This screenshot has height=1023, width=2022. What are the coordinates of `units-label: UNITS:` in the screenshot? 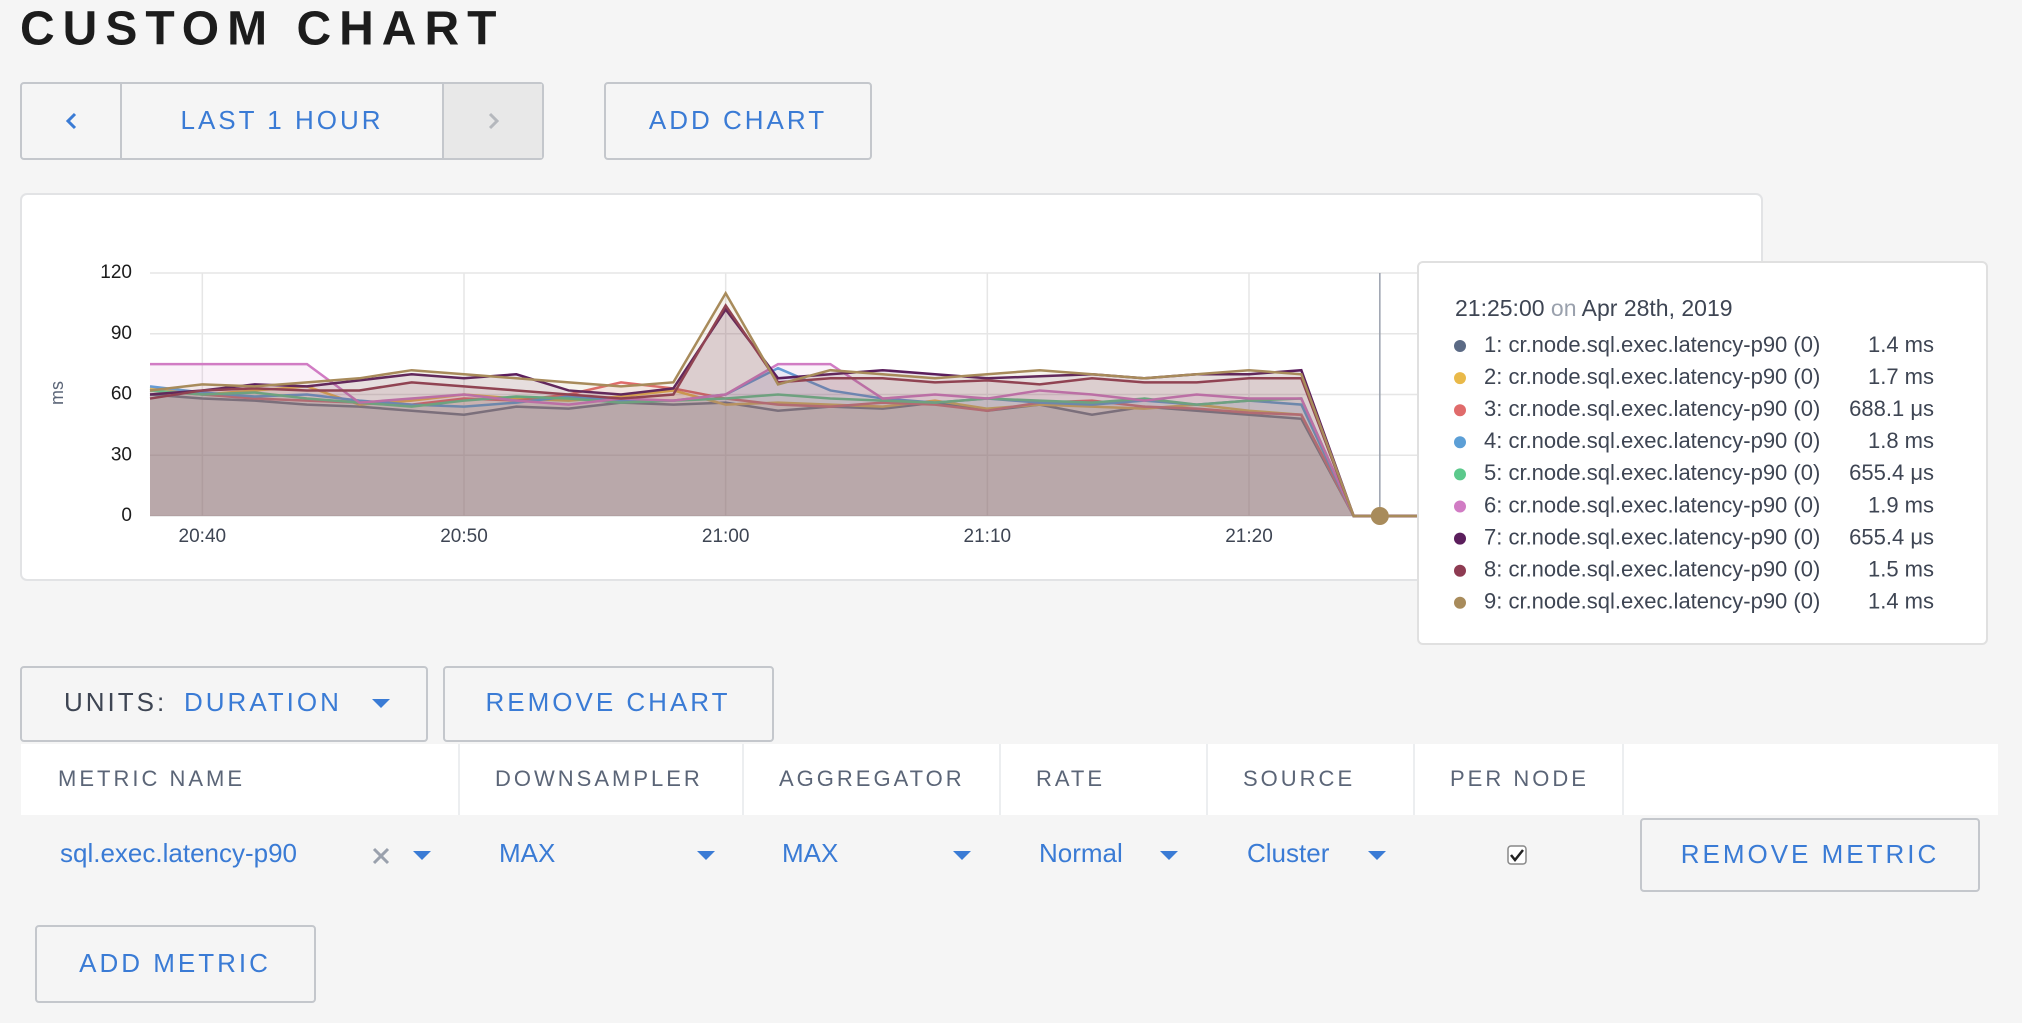 It's located at (115, 702).